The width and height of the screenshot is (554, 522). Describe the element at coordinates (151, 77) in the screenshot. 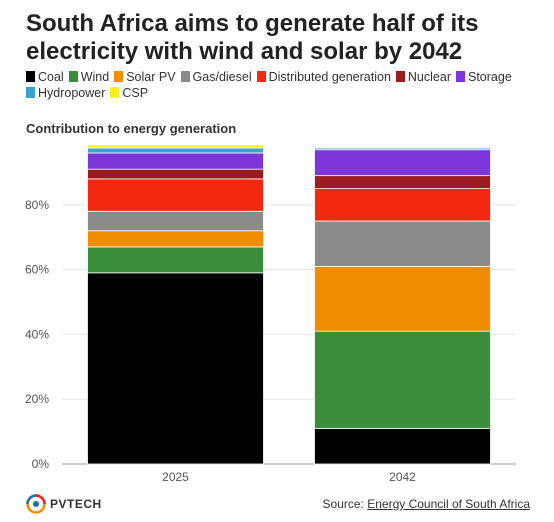

I see `legend-label: Solar PV` at that location.